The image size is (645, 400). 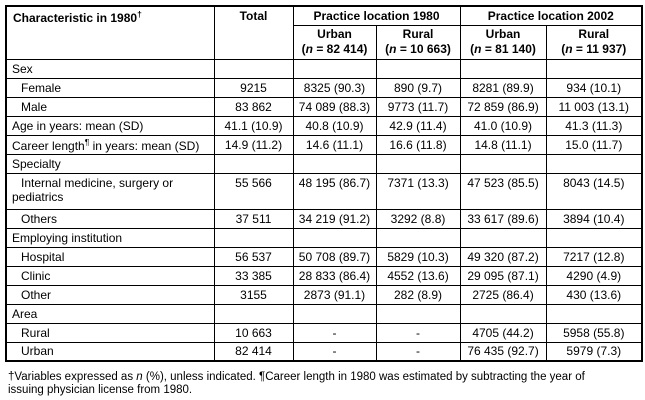 I want to click on row-label: Rural, so click(x=110, y=332).